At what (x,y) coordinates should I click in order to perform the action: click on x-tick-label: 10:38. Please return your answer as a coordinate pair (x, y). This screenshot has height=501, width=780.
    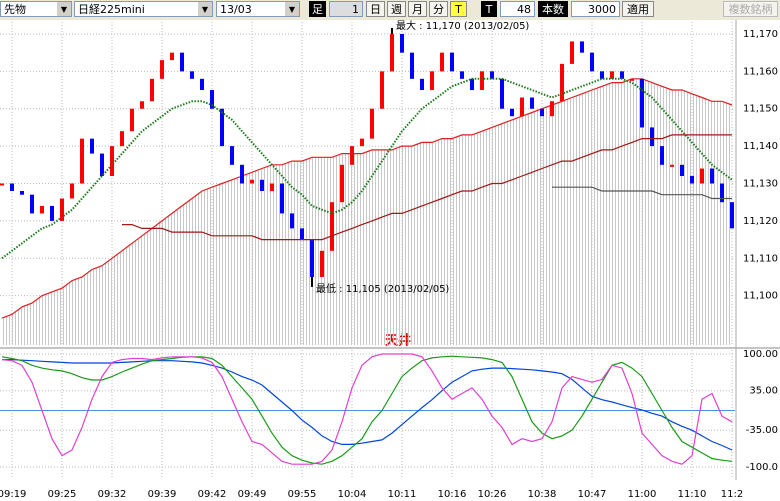
    Looking at the image, I should click on (542, 494).